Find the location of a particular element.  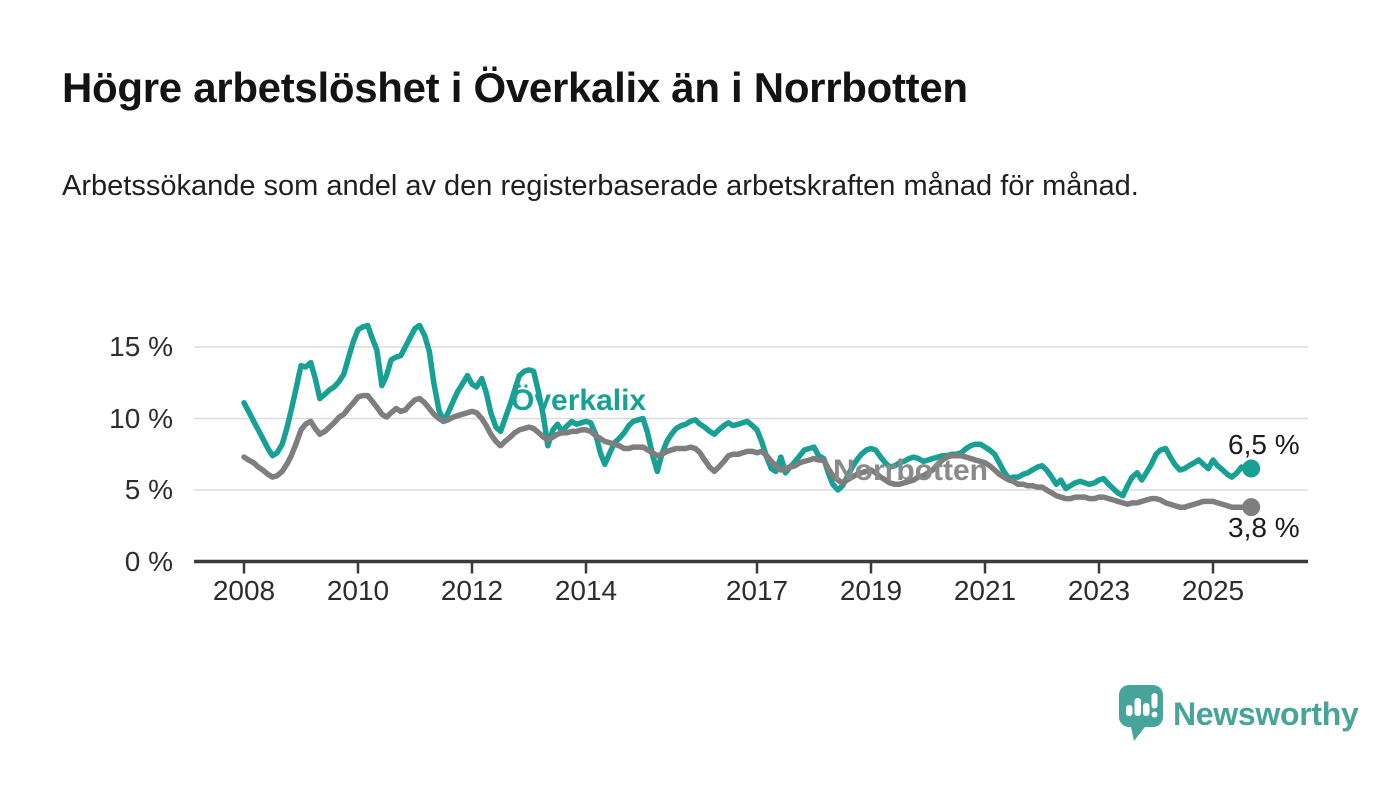

x-tick-label-2025: 2025 is located at coordinates (1213, 590).